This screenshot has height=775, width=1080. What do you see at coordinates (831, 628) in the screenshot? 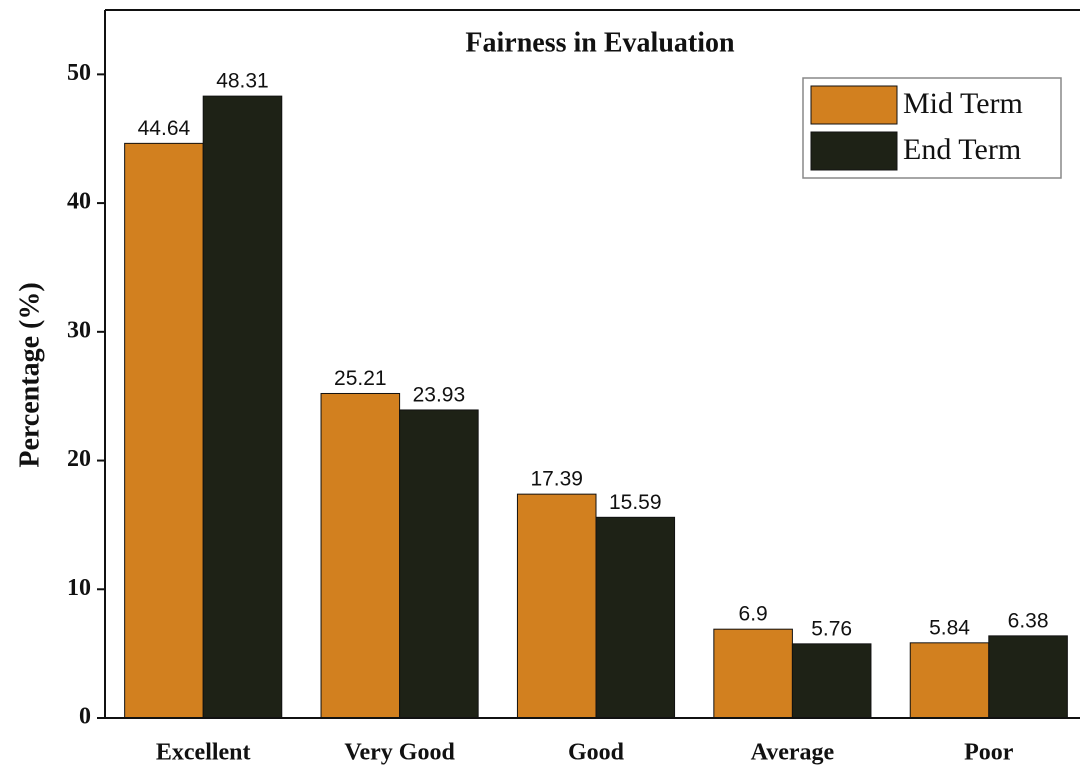
I see `data-label: 5.76` at bounding box center [831, 628].